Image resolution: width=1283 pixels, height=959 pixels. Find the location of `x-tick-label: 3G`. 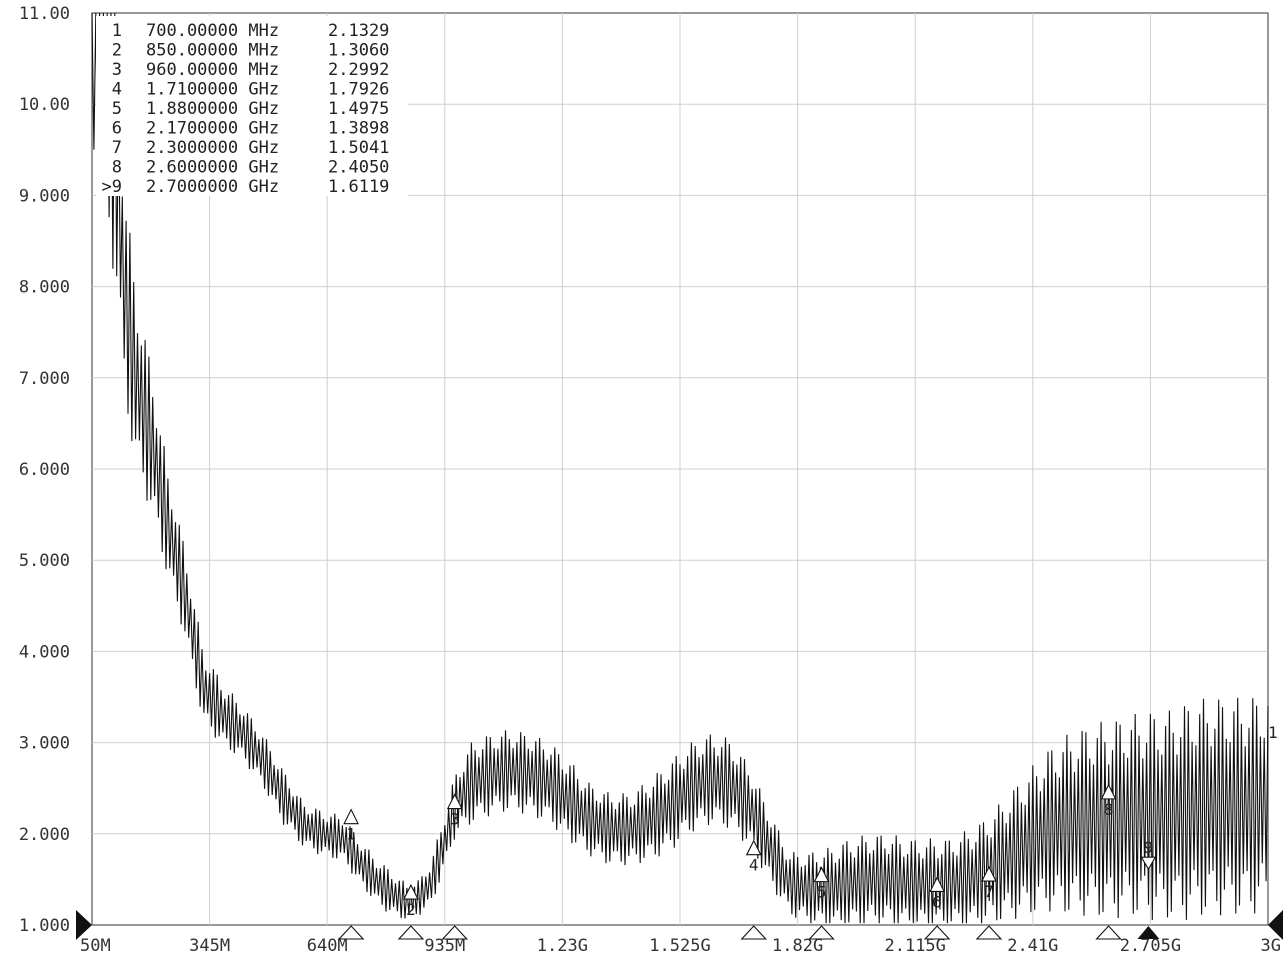

x-tick-label: 3G is located at coordinates (1271, 946).